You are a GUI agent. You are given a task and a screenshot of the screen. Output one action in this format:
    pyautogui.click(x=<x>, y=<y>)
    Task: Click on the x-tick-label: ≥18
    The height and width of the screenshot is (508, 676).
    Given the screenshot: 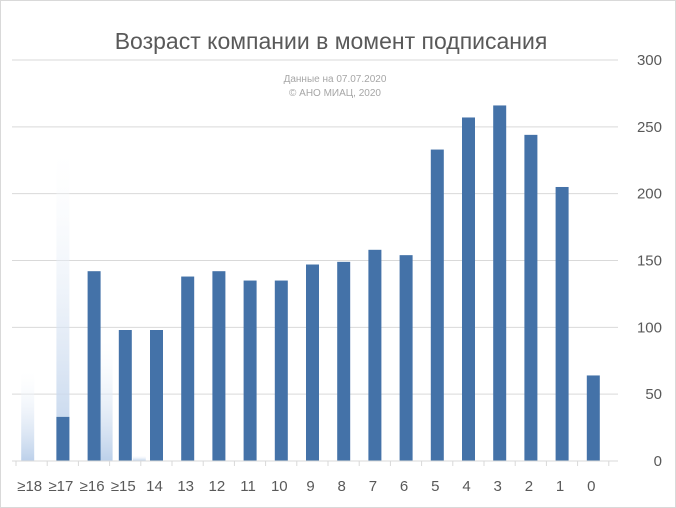 What is the action you would take?
    pyautogui.click(x=29, y=486)
    